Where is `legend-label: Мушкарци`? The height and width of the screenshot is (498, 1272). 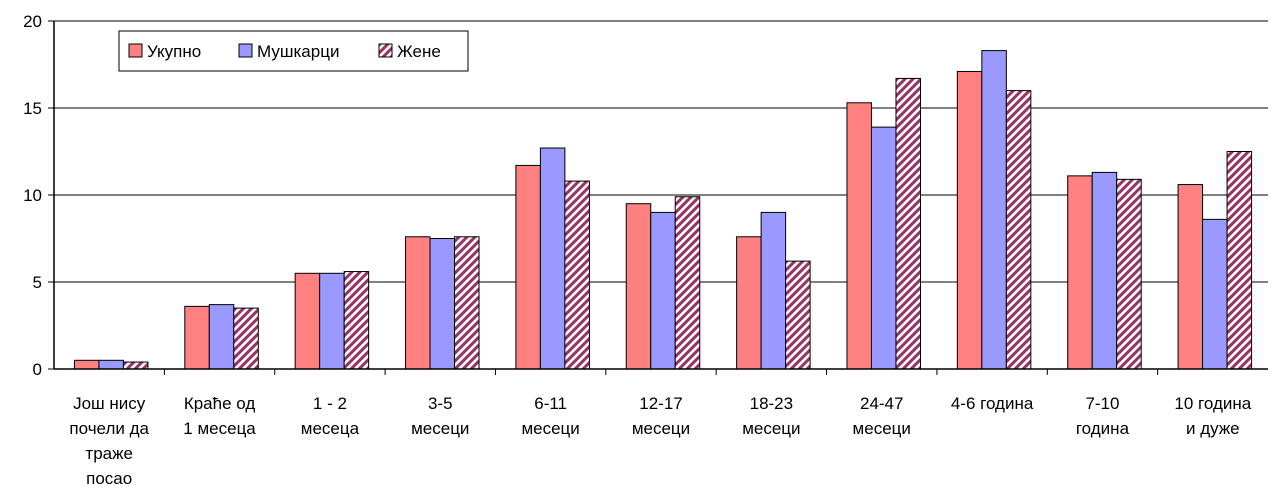
legend-label: Мушкарци is located at coordinates (298, 51).